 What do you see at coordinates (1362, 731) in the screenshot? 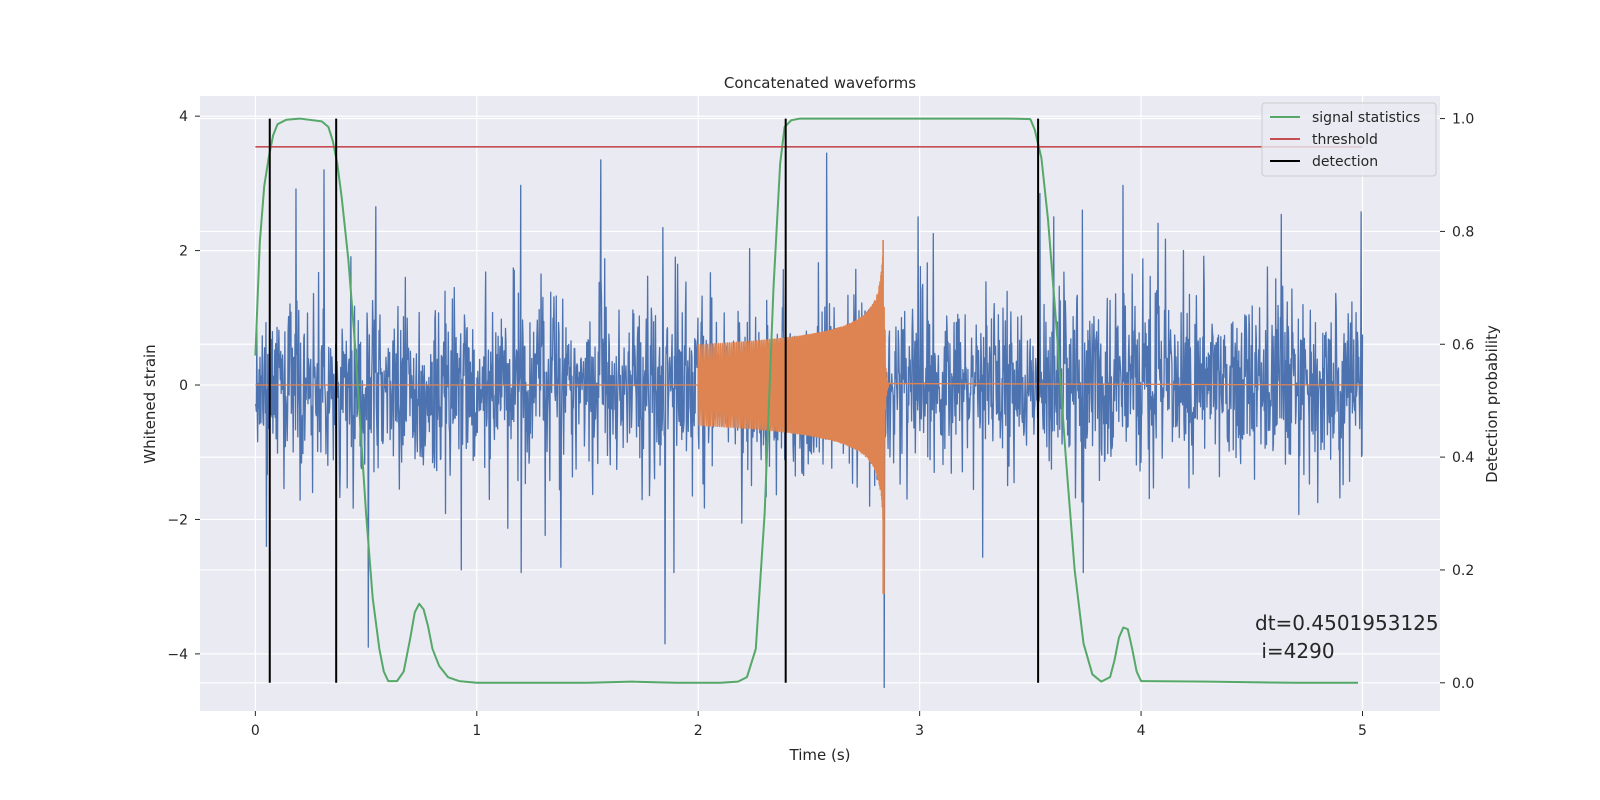
I see `x-tick-label-5: 5` at bounding box center [1362, 731].